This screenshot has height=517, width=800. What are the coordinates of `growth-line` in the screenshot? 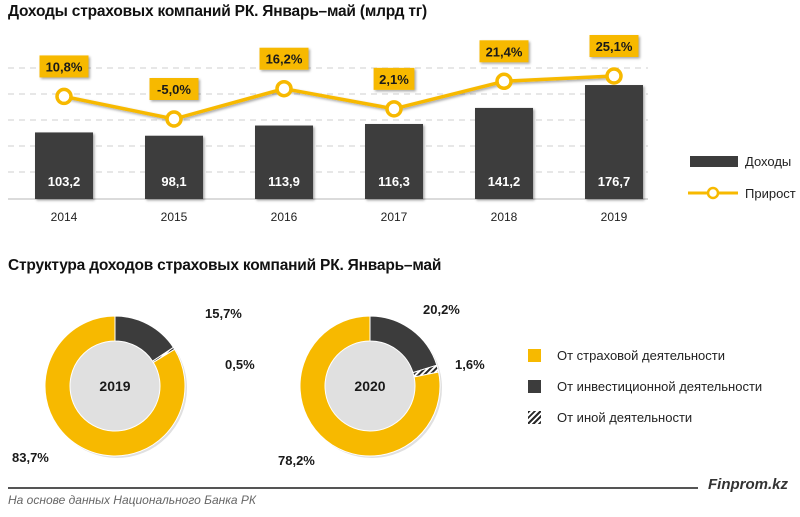 It's located at (339, 97).